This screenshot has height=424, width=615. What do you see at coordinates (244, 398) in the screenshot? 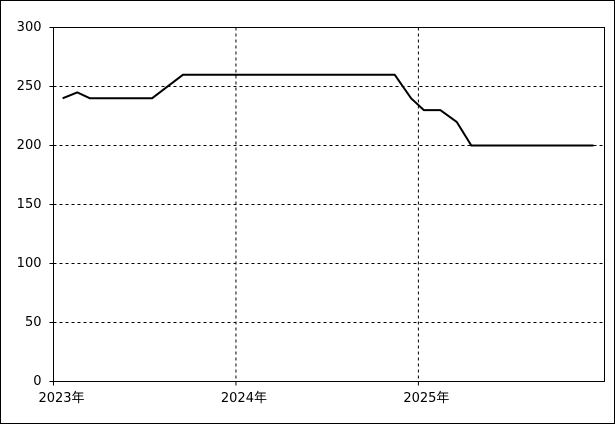
I see `x-tick-label: 2024年` at bounding box center [244, 398].